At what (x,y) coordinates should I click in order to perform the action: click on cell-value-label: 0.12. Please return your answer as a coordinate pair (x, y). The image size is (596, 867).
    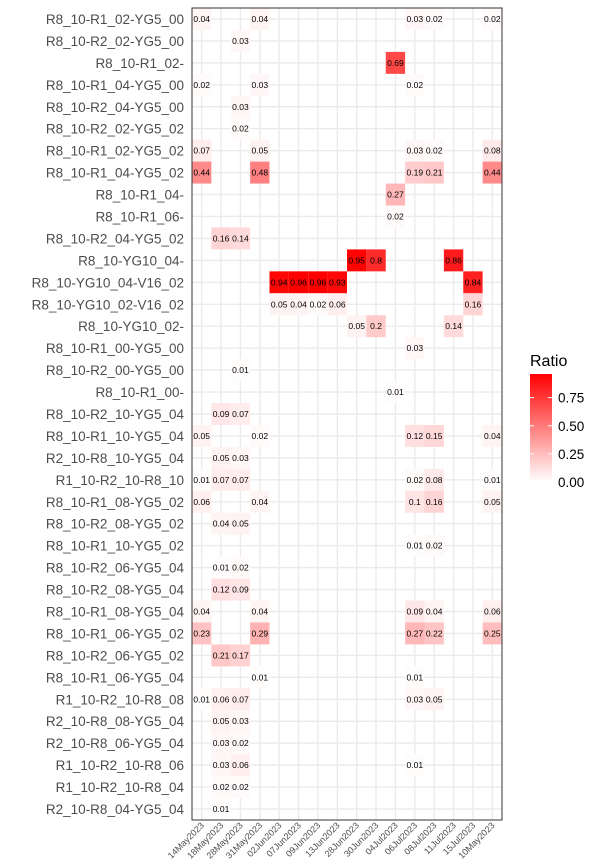
    Looking at the image, I should click on (221, 590).